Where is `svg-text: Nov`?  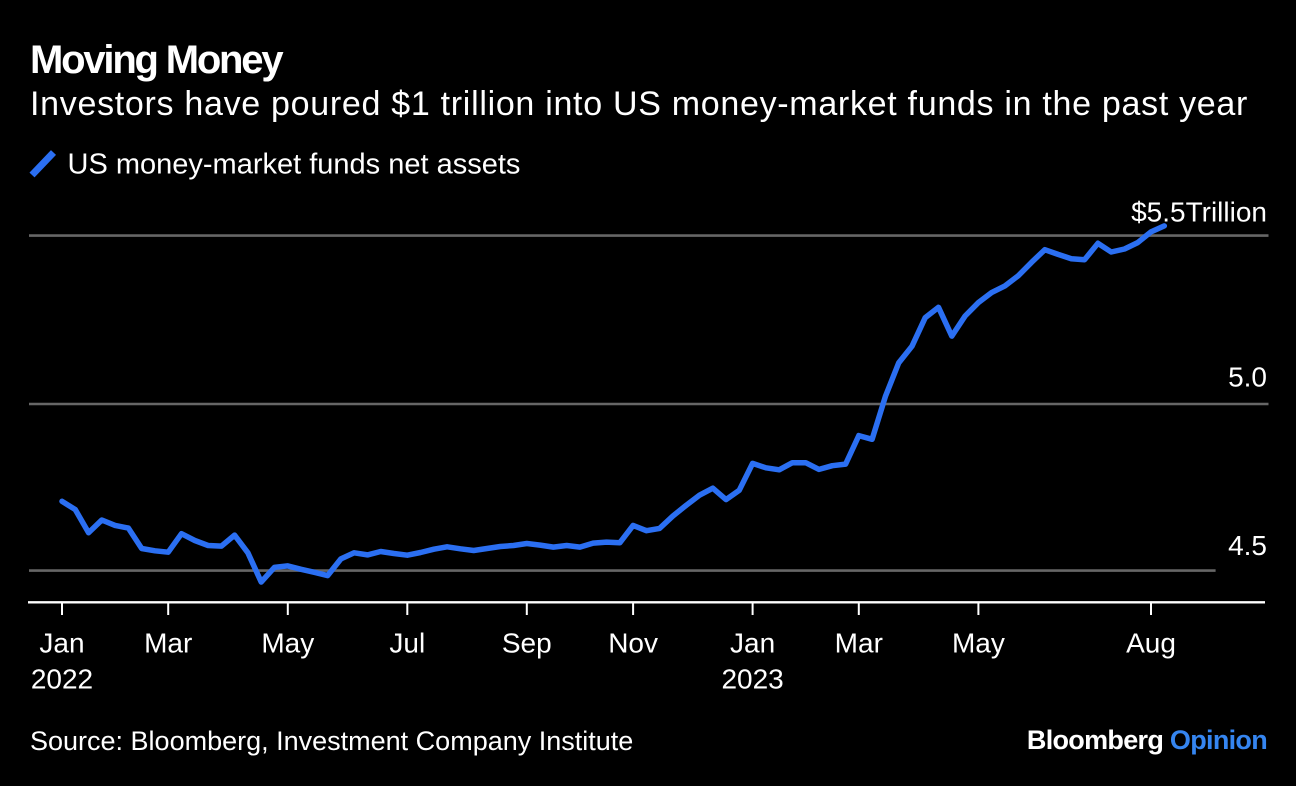 svg-text: Nov is located at coordinates (633, 643).